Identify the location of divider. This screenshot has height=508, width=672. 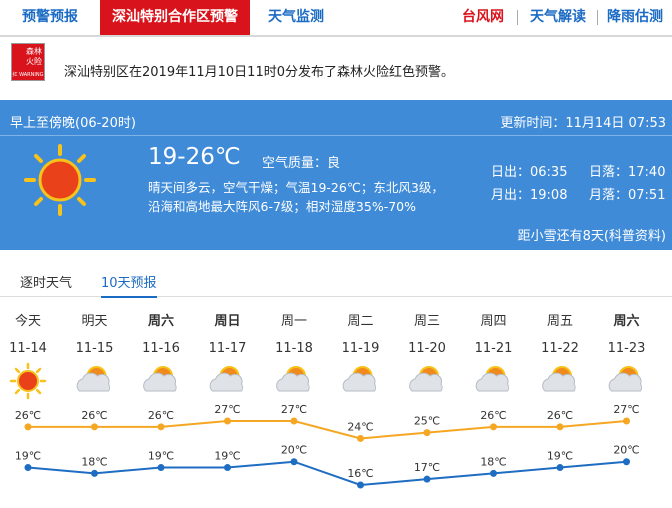
(336, 135).